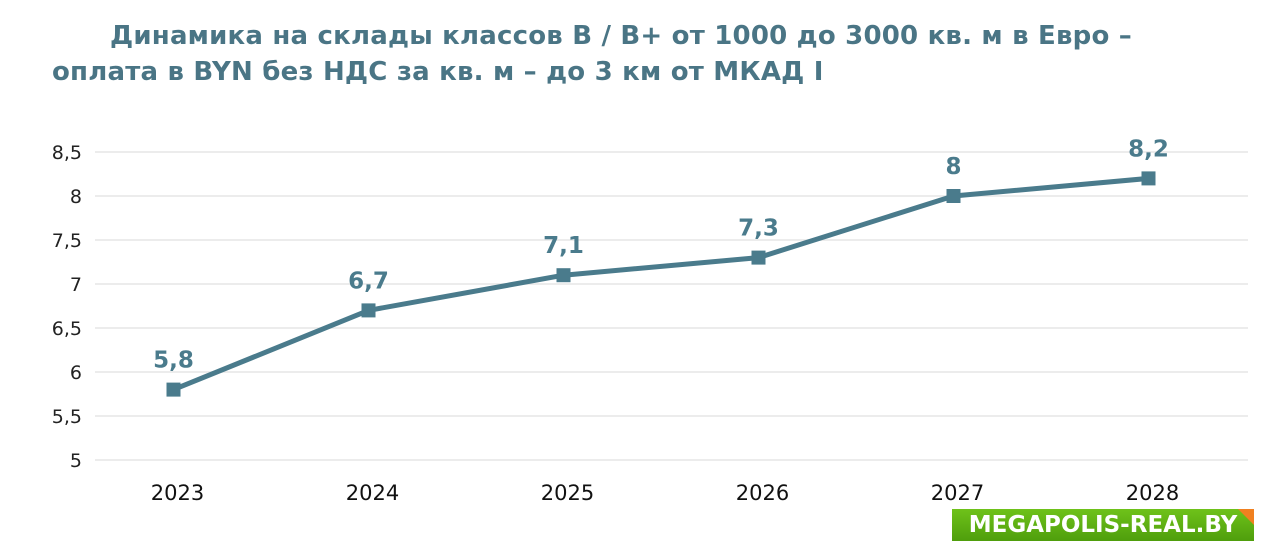 The width and height of the screenshot is (1269, 541). I want to click on watermark-corner, so click(1246, 517).